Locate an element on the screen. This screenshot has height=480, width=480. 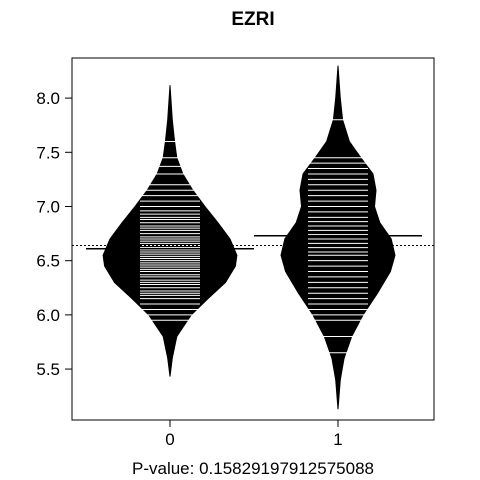
x-tick-label: 0 is located at coordinates (169, 439).